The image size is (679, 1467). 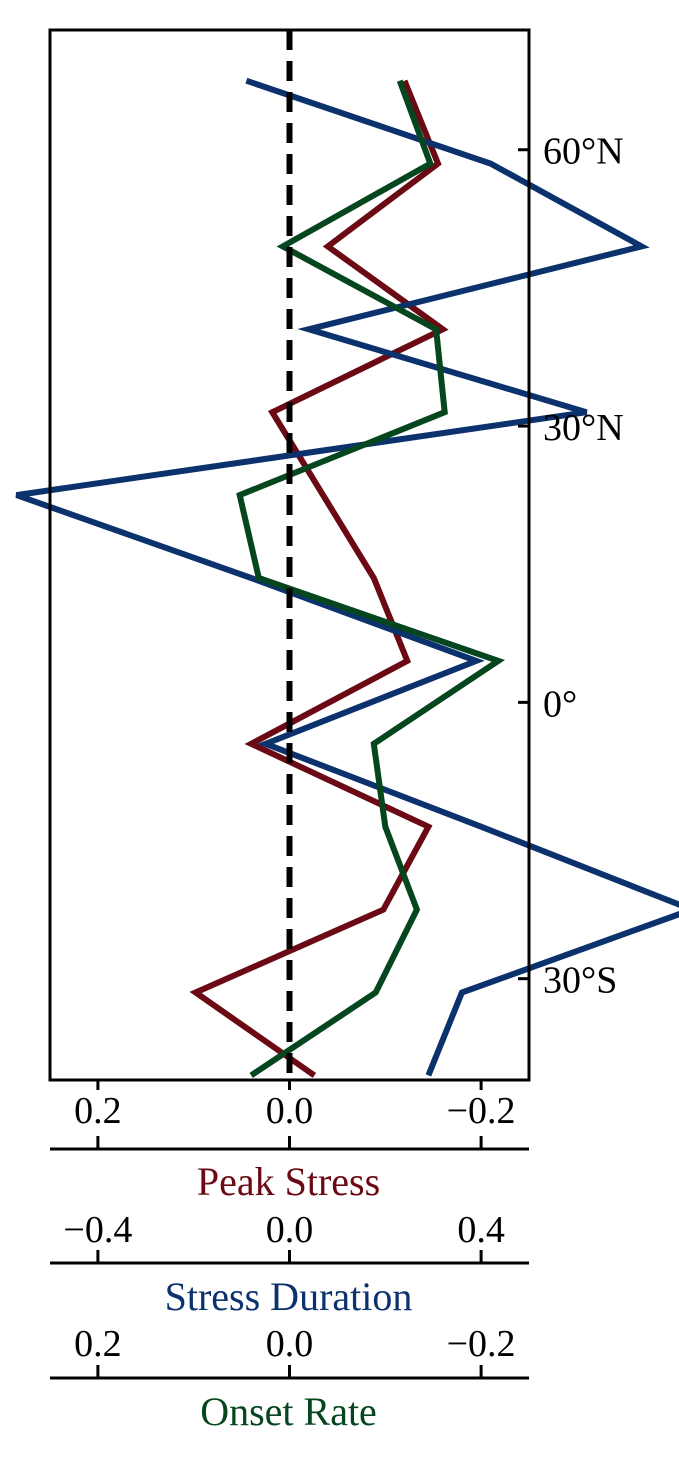 I want to click on x-tick-label: 0.4, so click(x=481, y=1230).